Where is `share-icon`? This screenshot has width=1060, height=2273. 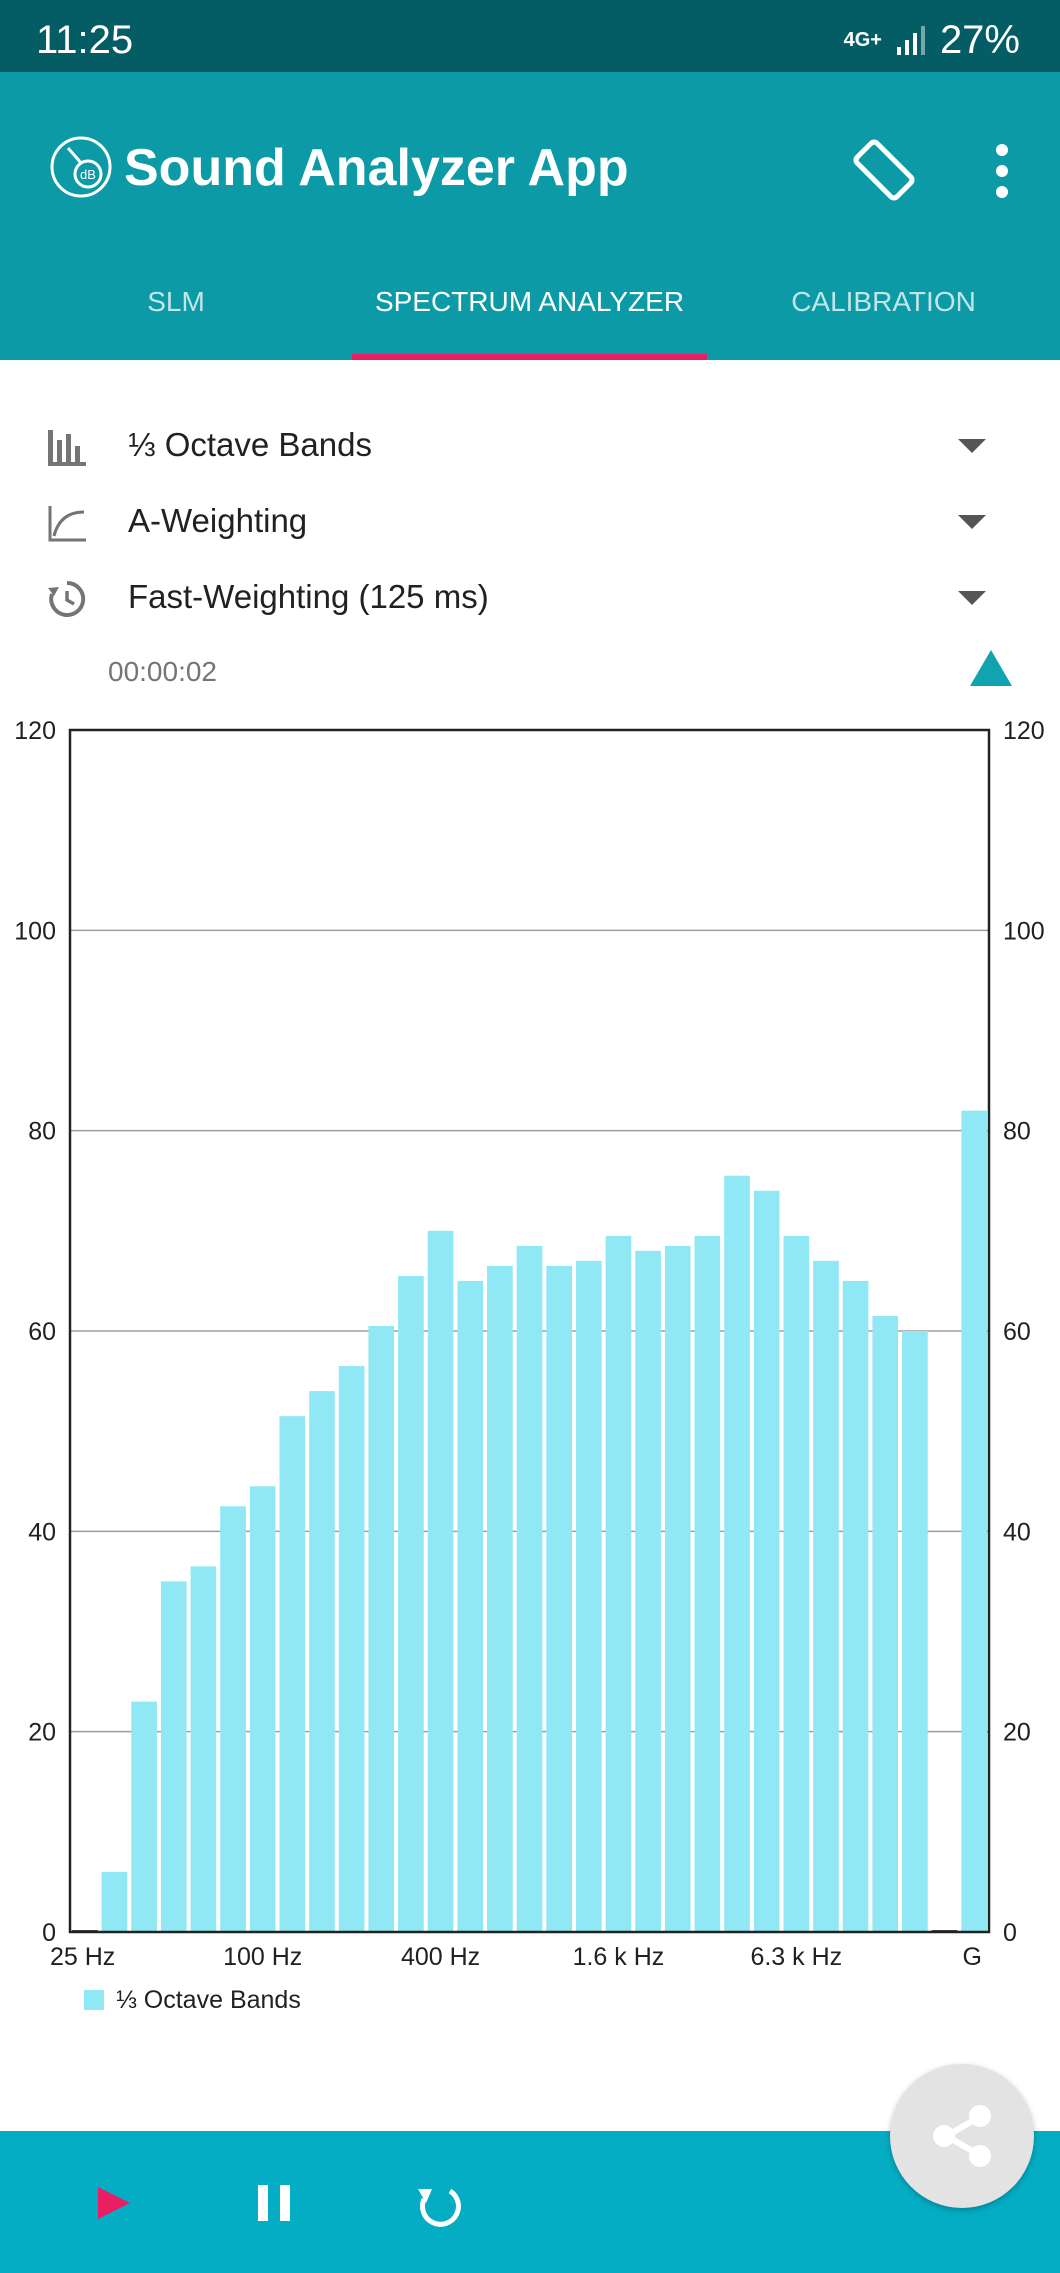 share-icon is located at coordinates (962, 2136).